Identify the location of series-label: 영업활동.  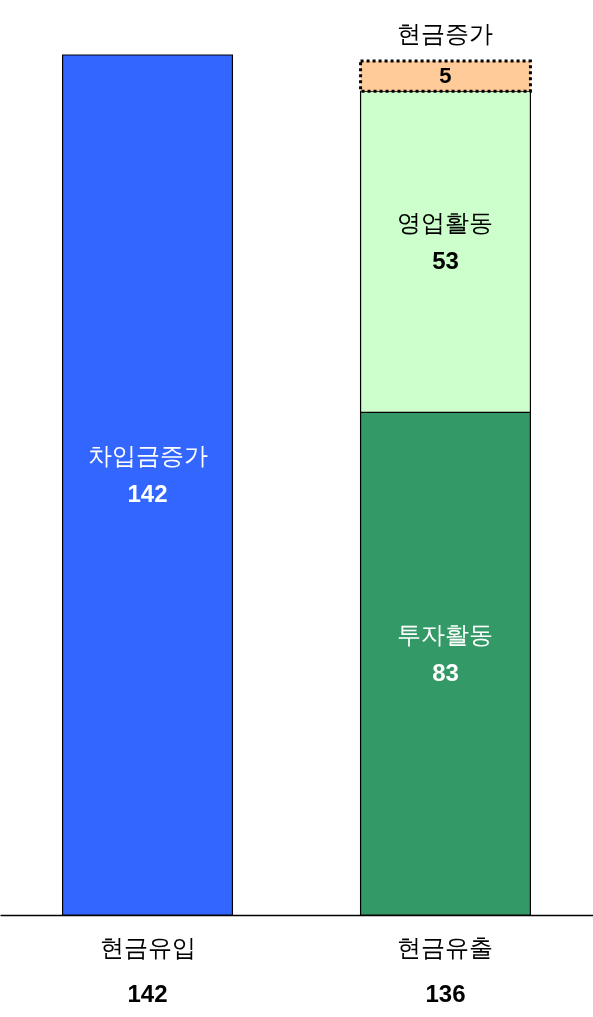
(445, 222).